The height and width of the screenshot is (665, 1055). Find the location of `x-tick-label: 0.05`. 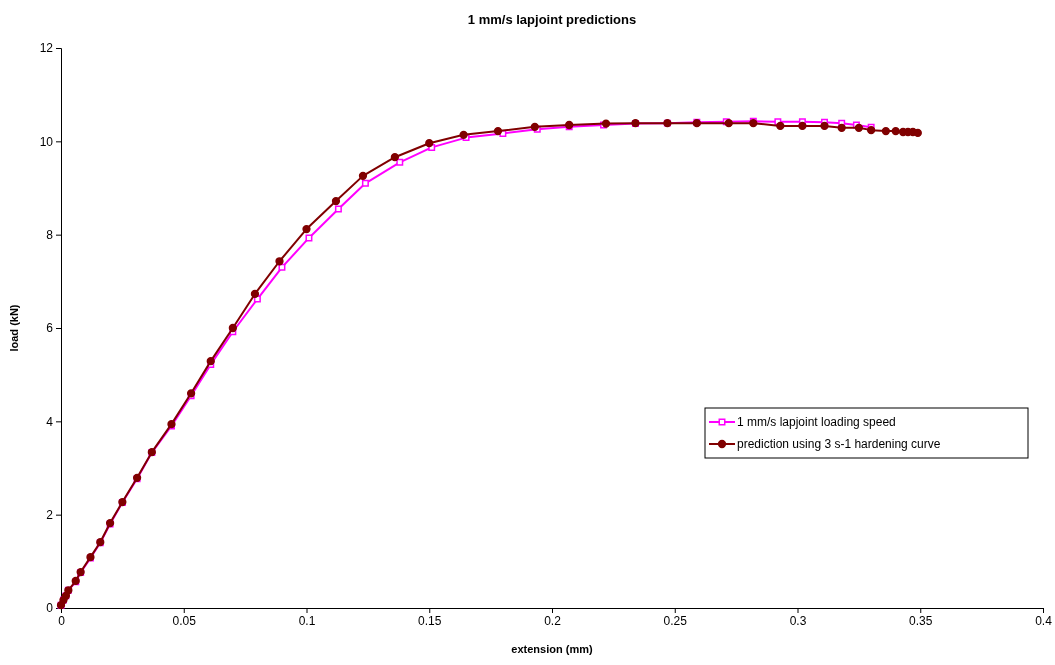

x-tick-label: 0.05 is located at coordinates (184, 620).